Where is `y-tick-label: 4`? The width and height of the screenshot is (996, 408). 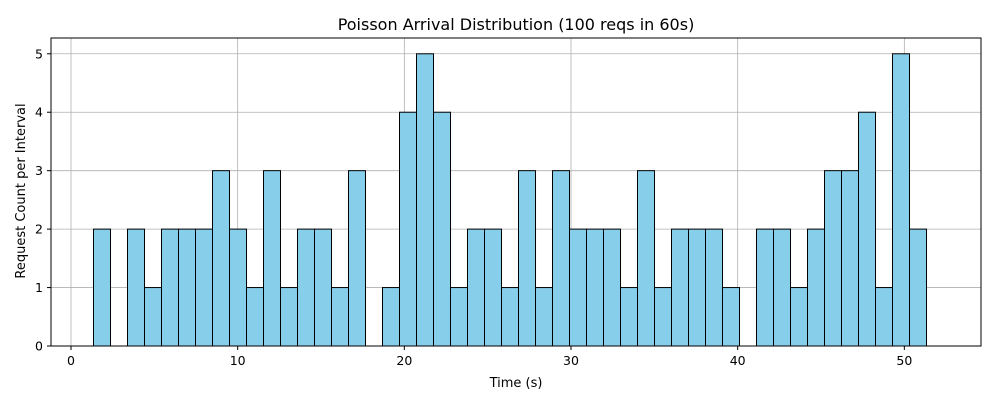
y-tick-label: 4 is located at coordinates (39, 112).